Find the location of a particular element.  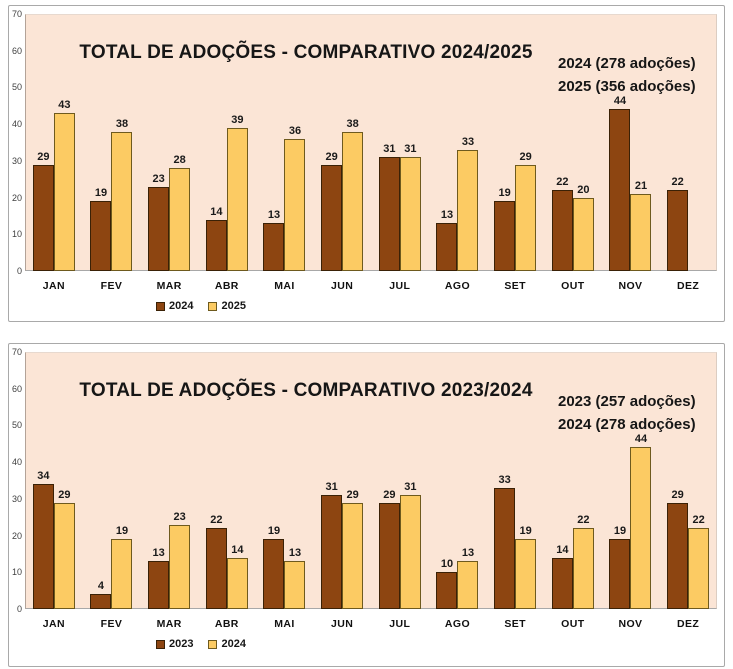

bar-column-2024-dez: 22 is located at coordinates (699, 480).